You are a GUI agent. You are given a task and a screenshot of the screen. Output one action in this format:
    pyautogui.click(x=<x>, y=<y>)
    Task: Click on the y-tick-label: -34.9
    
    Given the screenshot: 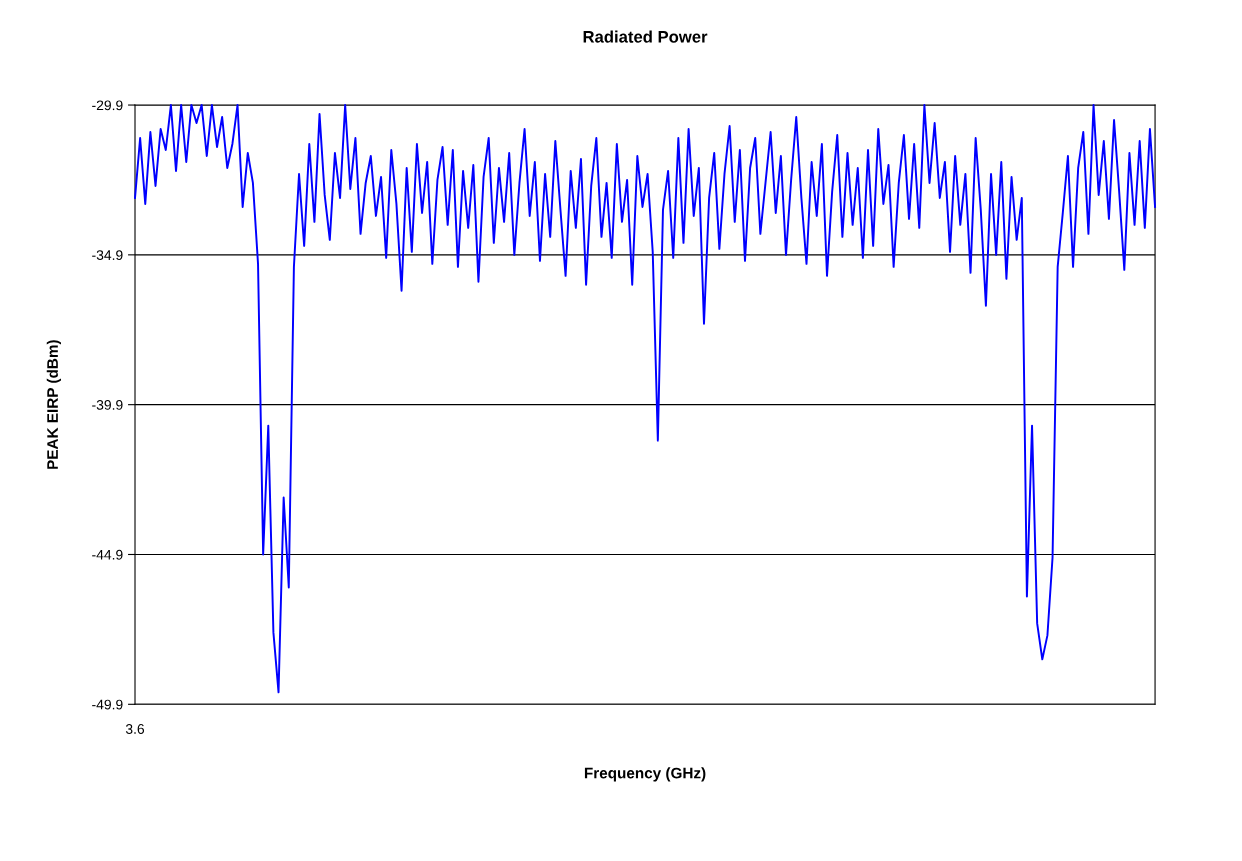 What is the action you would take?
    pyautogui.click(x=107, y=255)
    